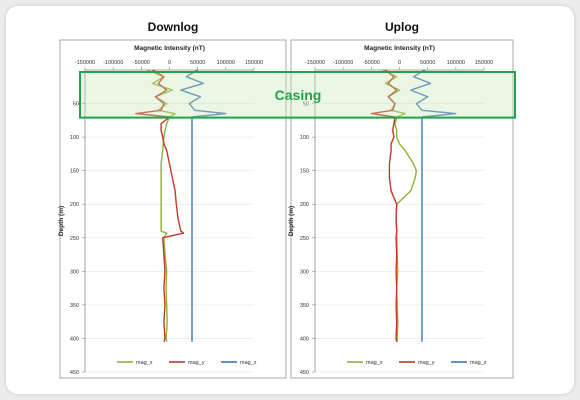 The image size is (580, 400). What do you see at coordinates (306, 105) in the screenshot?
I see `y-tick-label-1-0: 50` at bounding box center [306, 105].